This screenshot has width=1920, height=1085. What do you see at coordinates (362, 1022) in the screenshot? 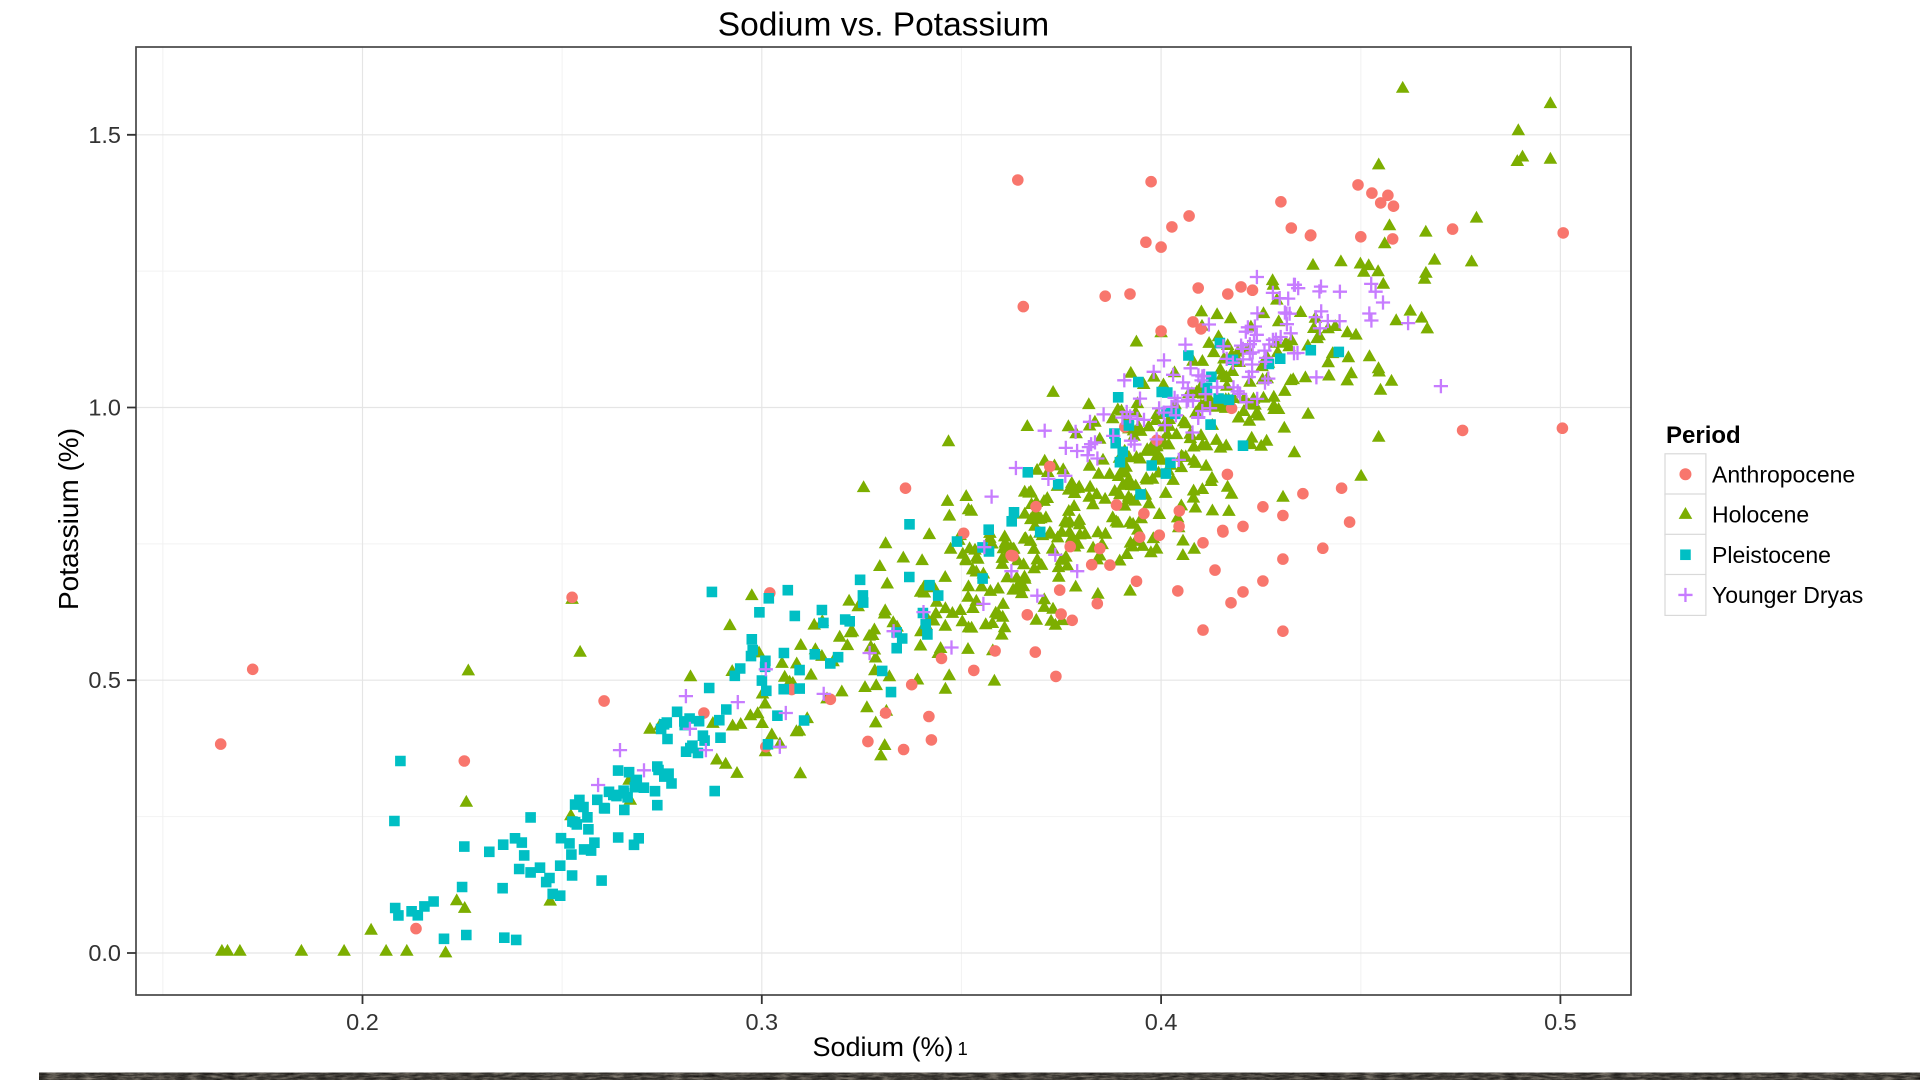
I see `svg-text: 0.2` at bounding box center [362, 1022].